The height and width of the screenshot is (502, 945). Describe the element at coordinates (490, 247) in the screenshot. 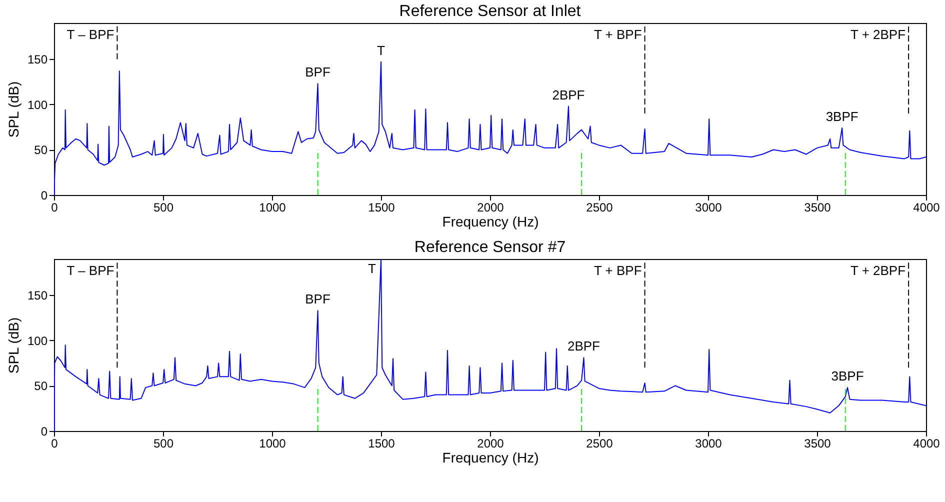

I see `chart-title: Reference Sensor #7` at that location.